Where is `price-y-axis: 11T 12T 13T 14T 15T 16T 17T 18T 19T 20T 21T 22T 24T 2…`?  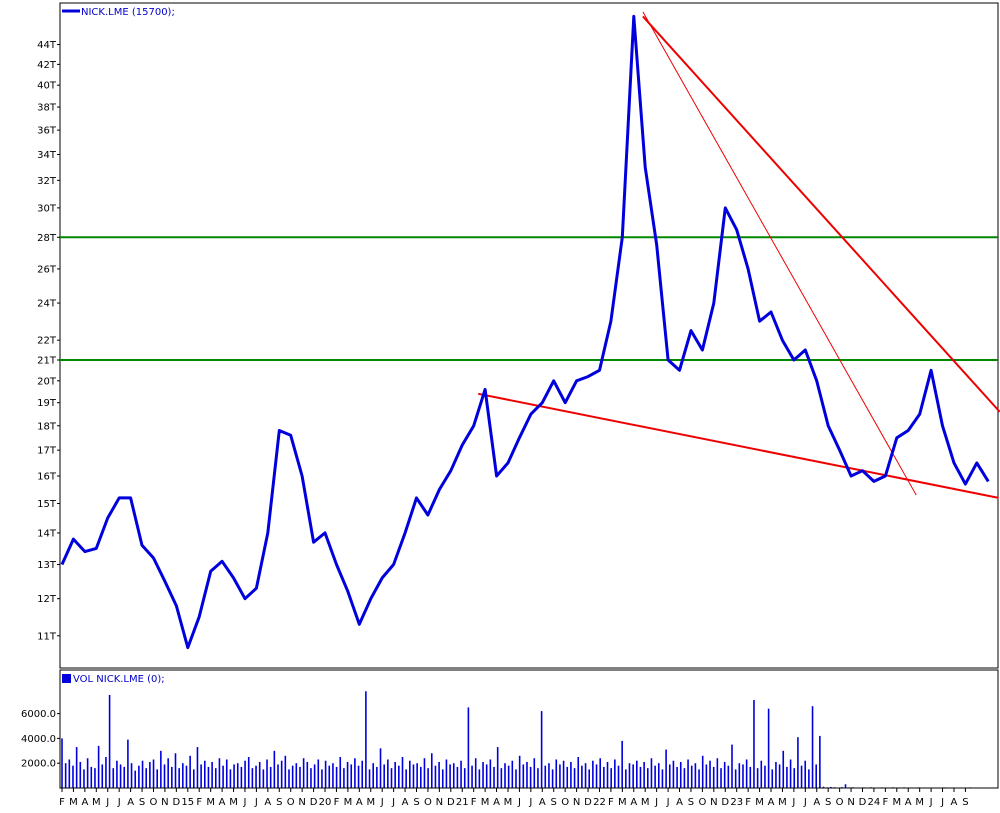 price-y-axis: 11T 12T 13T 14T 15T 16T 17T 18T 19T 20T 21T 22T 24T 2… is located at coordinates (48, 341).